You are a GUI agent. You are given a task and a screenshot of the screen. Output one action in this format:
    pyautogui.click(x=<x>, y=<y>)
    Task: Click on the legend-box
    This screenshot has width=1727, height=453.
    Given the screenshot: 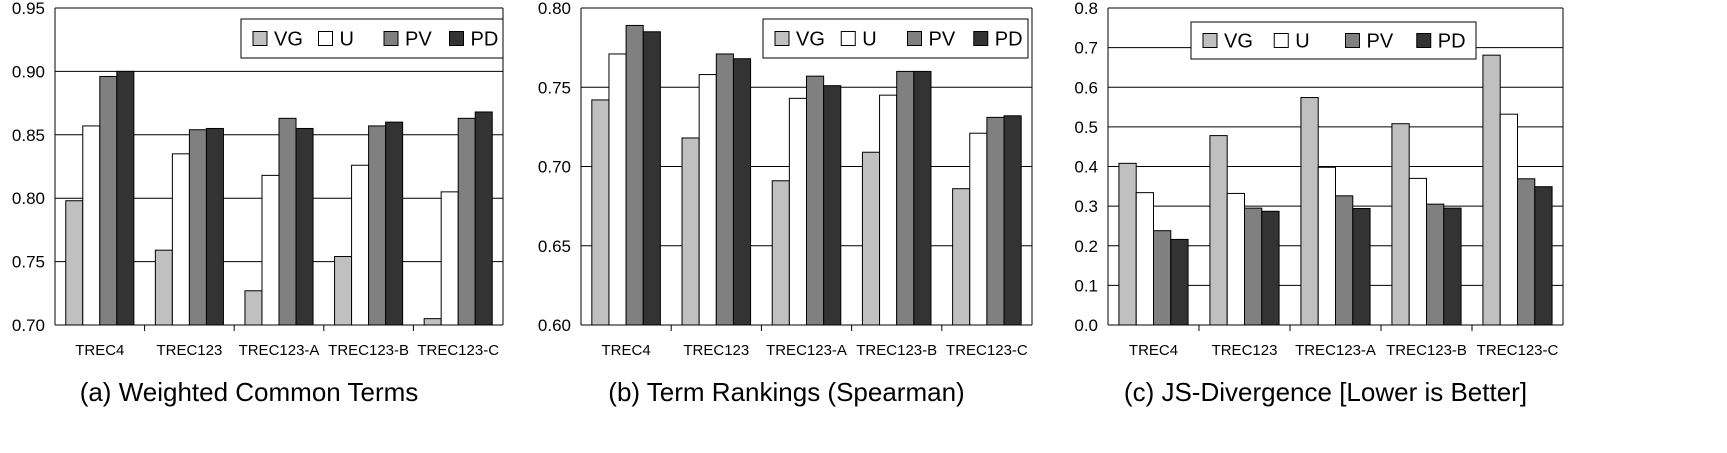 What is the action you would take?
    pyautogui.click(x=895, y=38)
    